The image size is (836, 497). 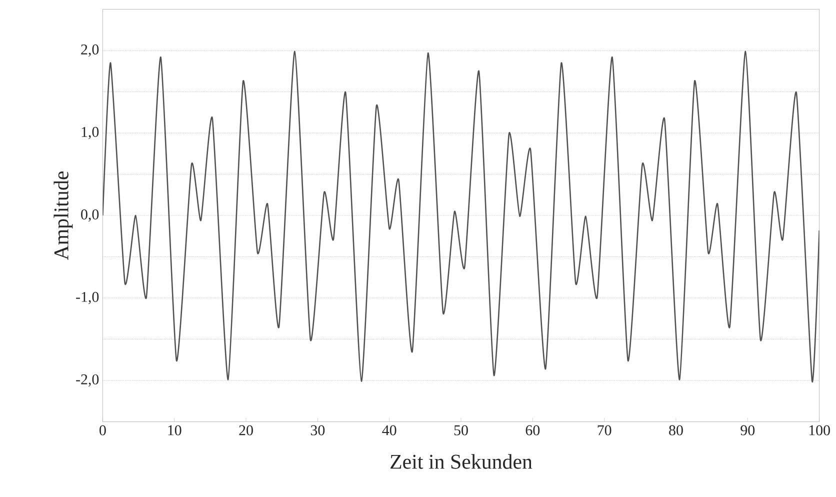 I want to click on y-tick-label: -1,0, so click(x=87, y=298).